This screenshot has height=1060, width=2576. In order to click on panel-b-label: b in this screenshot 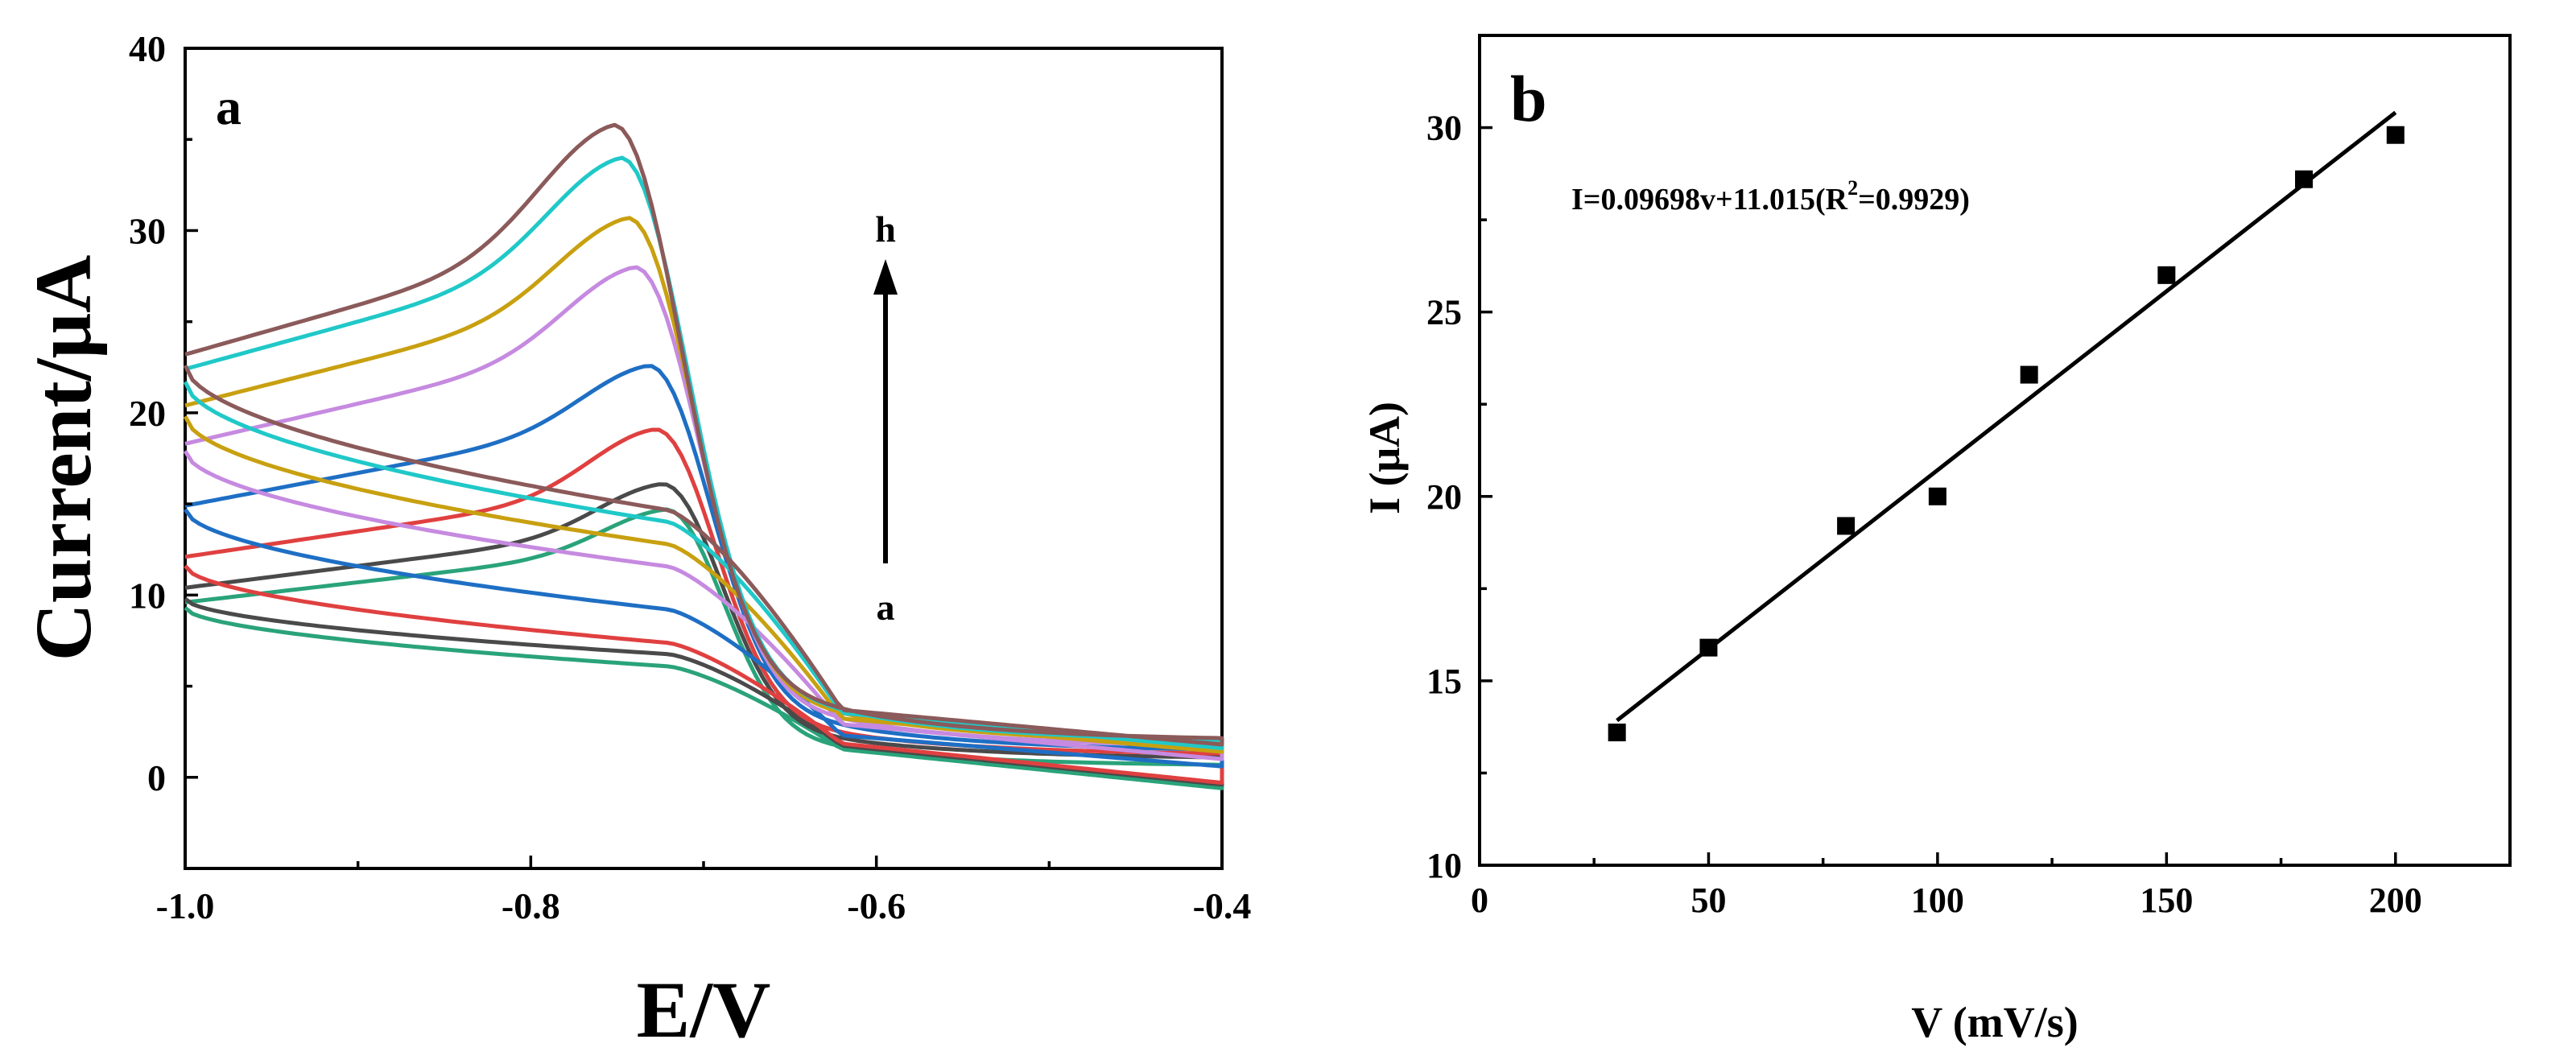, I will do `click(1528, 98)`.